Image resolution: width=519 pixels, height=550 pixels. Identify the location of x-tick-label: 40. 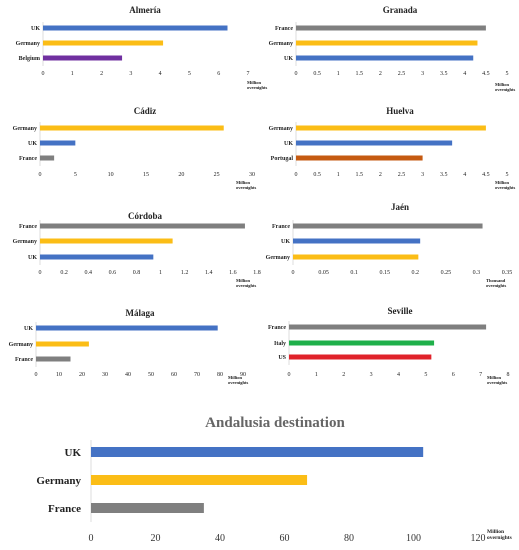
(128, 375).